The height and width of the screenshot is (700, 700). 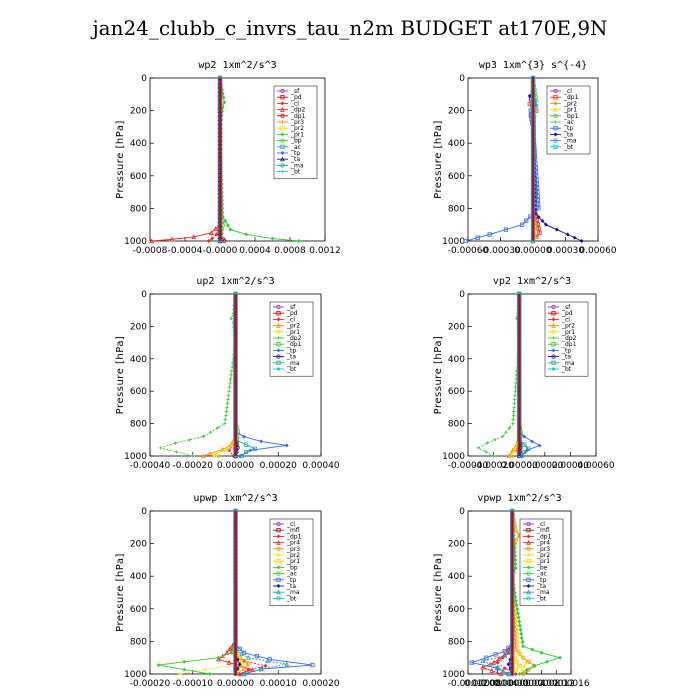 I want to click on legend-label: _tp, so click(x=295, y=153).